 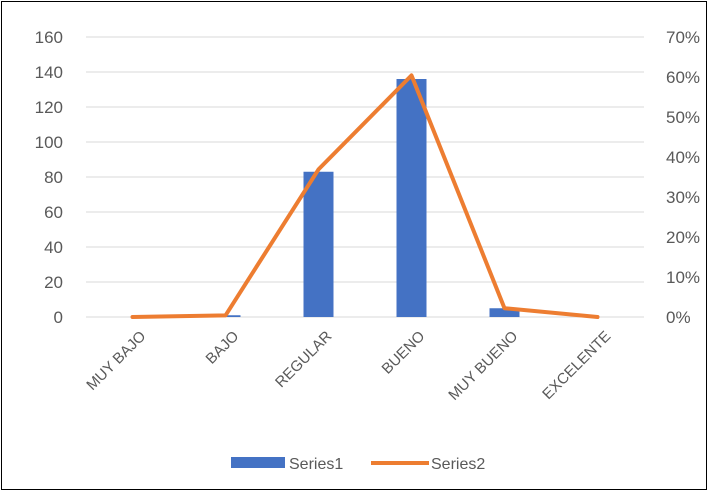 What do you see at coordinates (303, 359) in the screenshot?
I see `x-category-label: REGULAR` at bounding box center [303, 359].